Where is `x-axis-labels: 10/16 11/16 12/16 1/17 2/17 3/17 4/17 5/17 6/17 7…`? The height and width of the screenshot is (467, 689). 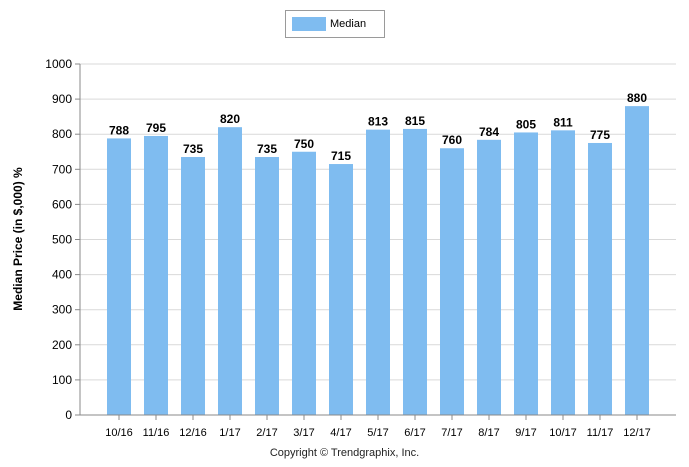 x-axis-labels: 10/16 11/16 12/16 1/17 2/17 3/17 4/17 5/17 6/17 7… is located at coordinates (378, 427).